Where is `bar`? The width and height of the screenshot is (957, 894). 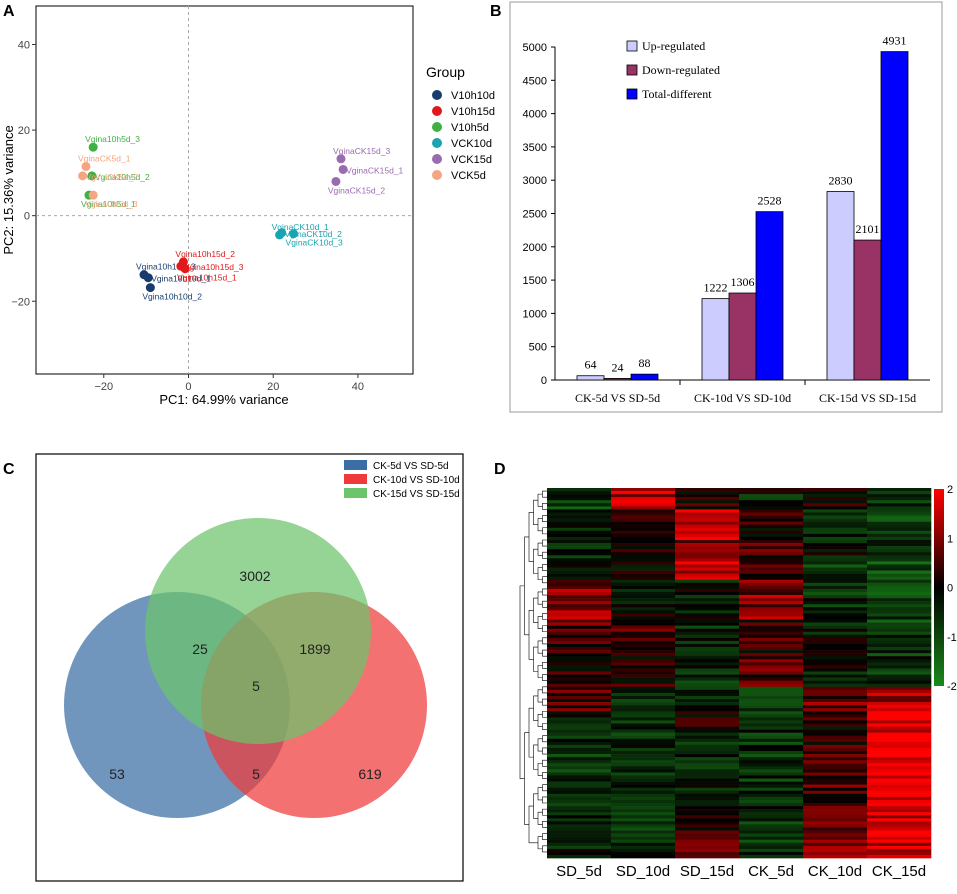 bar is located at coordinates (617, 379).